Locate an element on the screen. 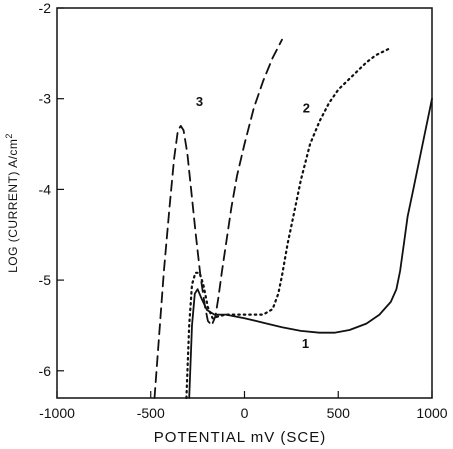 Image resolution: width=453 pixels, height=449 pixels. y-axis-ticks: -6 -5 -4 -3 -2 is located at coordinates (51, 189).